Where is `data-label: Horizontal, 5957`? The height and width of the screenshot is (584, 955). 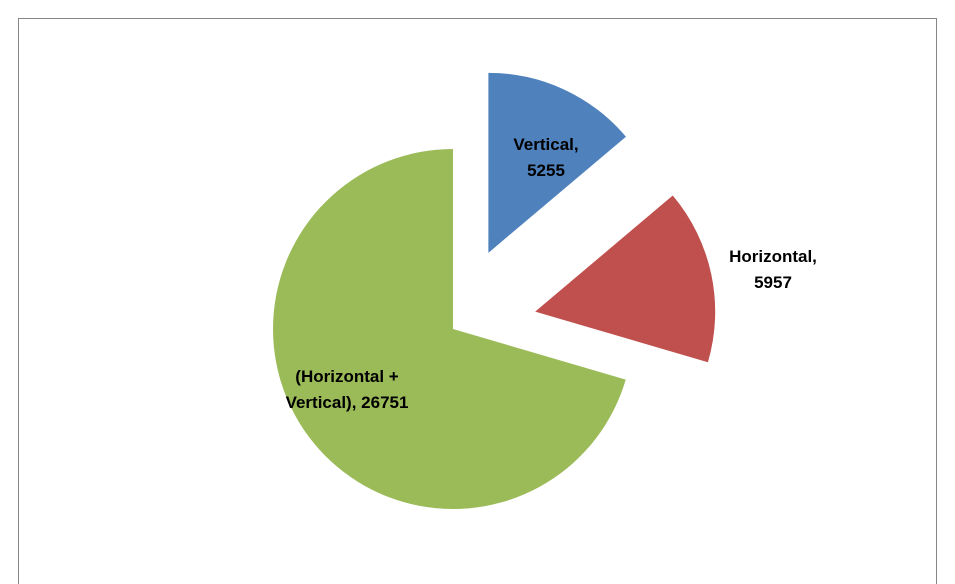
data-label: Horizontal, 5957 is located at coordinates (773, 269).